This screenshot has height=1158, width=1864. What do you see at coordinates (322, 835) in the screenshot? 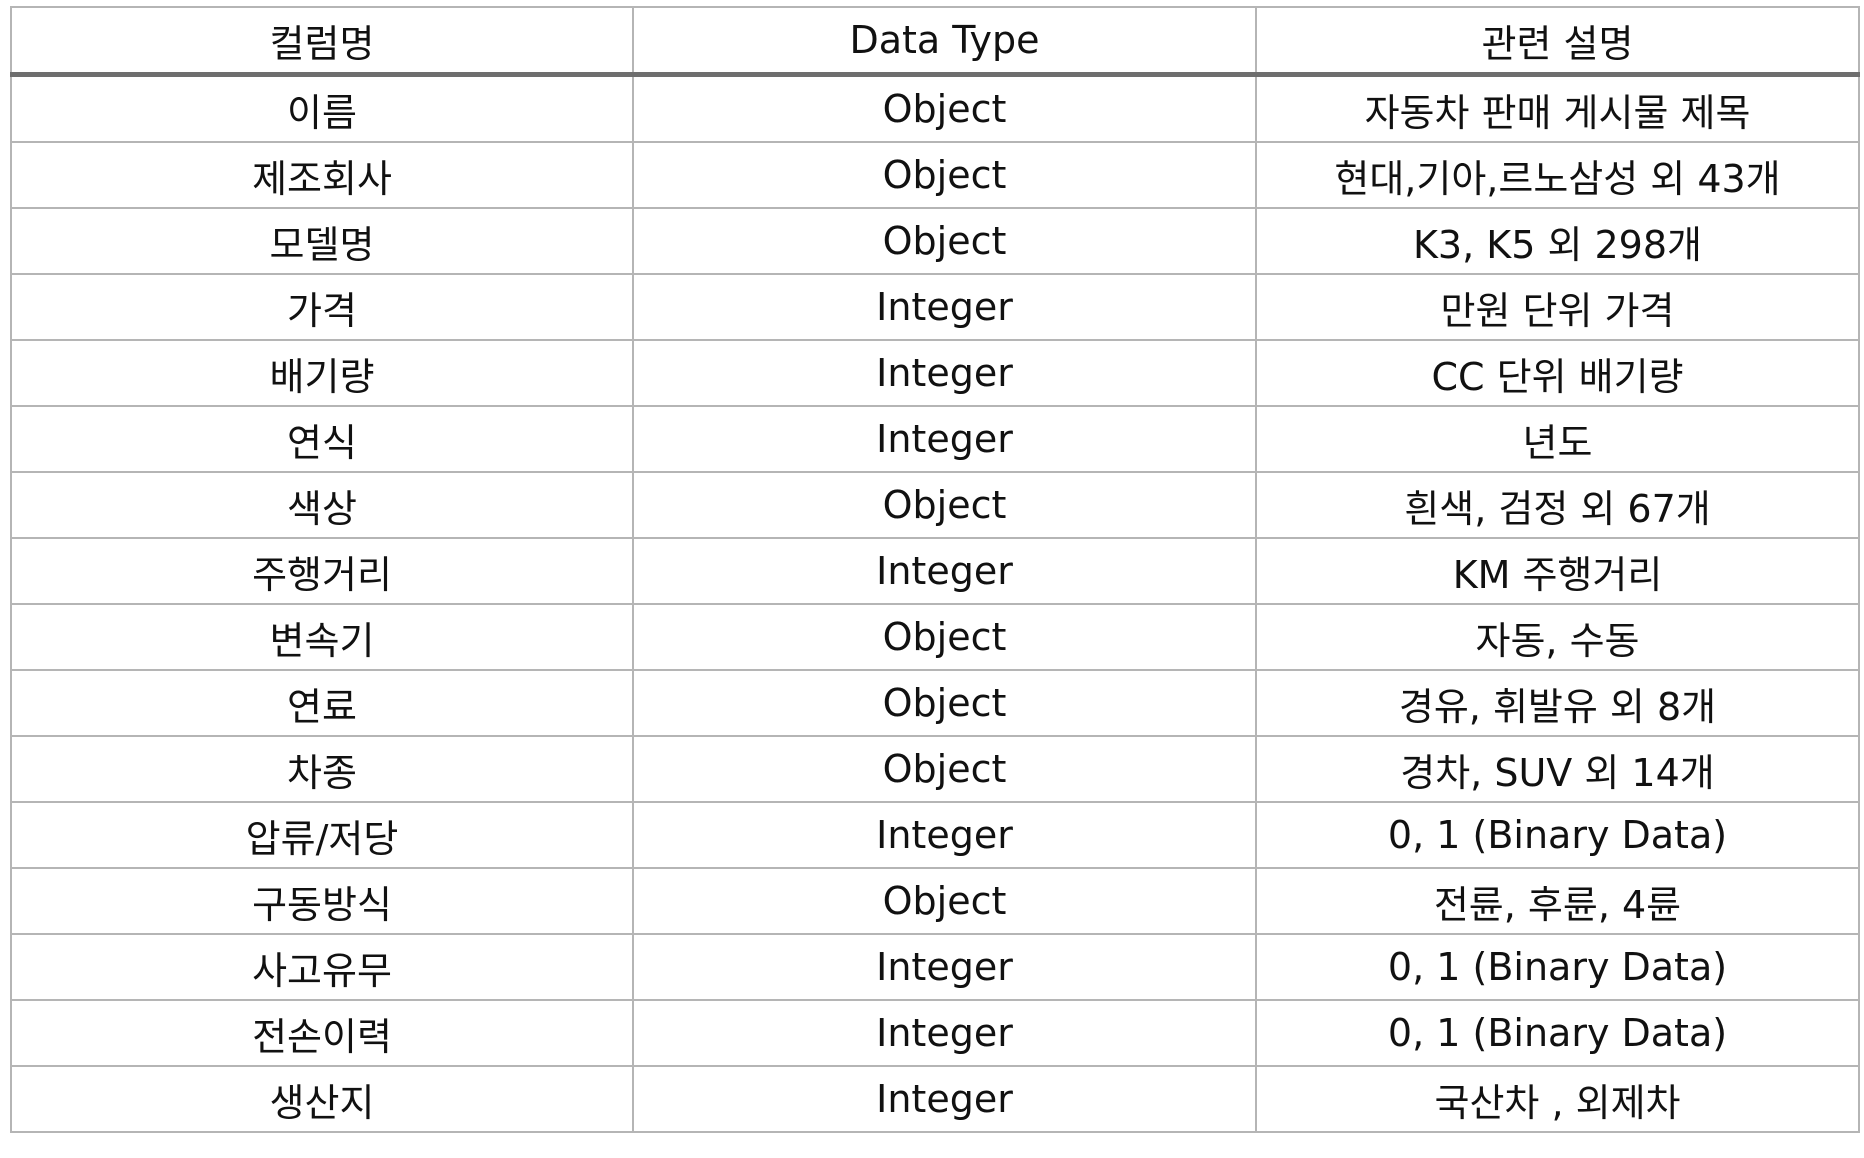
I see `cell-column-name: 압류/저당` at bounding box center [322, 835].